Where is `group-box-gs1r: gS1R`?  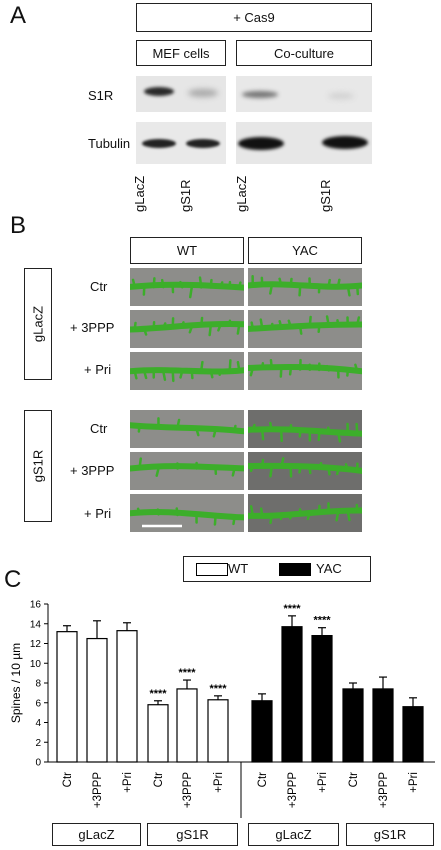
group-box-gs1r: gS1R is located at coordinates (38, 466).